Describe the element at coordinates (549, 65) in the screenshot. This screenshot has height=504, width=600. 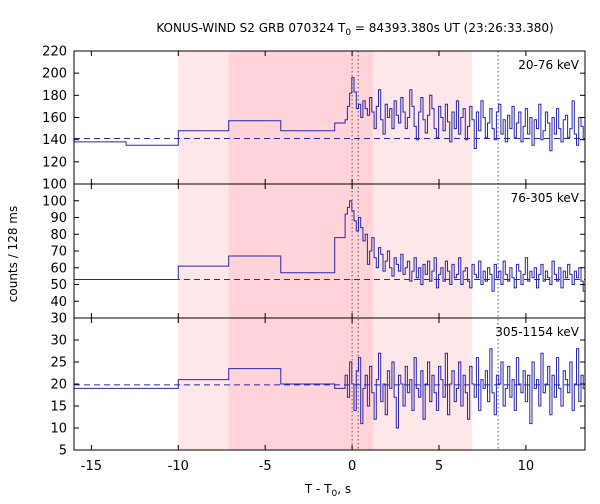
I see `panel-1-band-label: 20-76 keV` at that location.